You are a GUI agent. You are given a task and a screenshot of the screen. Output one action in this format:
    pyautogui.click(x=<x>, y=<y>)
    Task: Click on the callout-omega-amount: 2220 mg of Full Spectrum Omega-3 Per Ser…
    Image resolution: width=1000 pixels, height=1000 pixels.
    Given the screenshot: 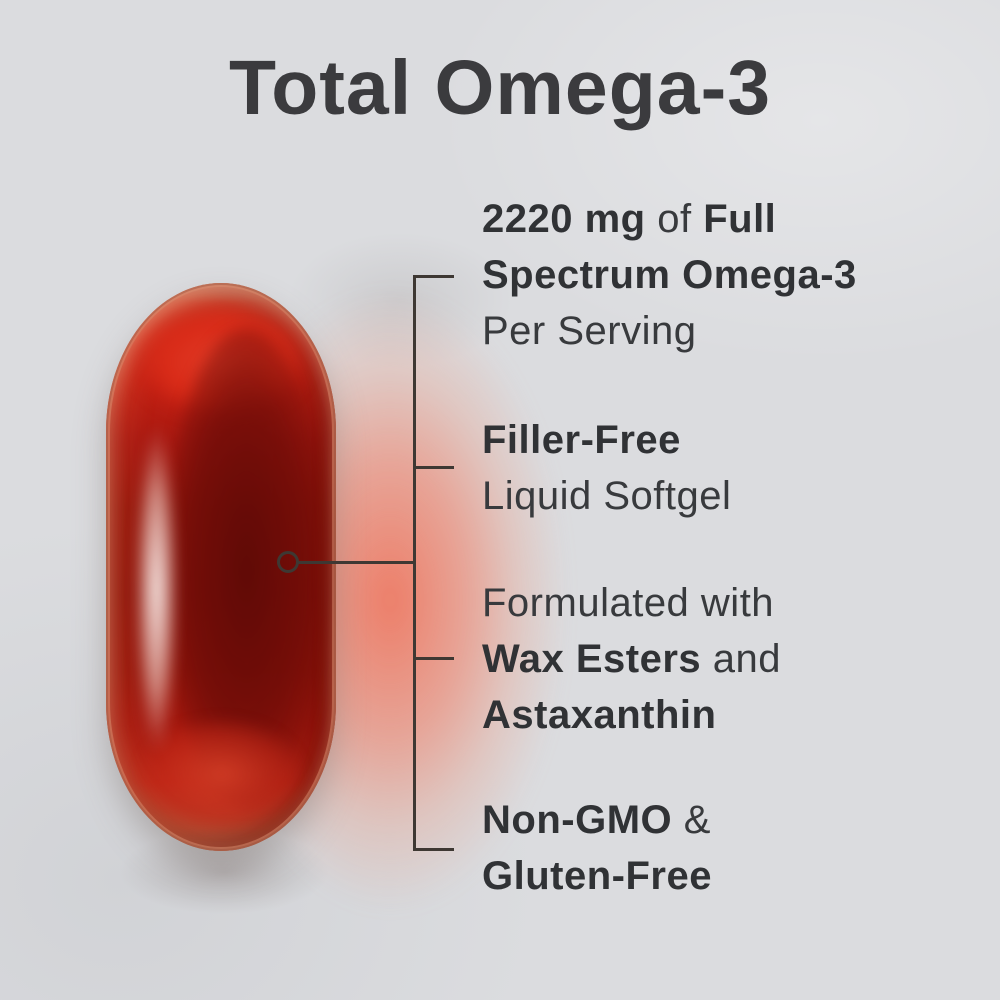 What is the action you would take?
    pyautogui.click(x=717, y=275)
    